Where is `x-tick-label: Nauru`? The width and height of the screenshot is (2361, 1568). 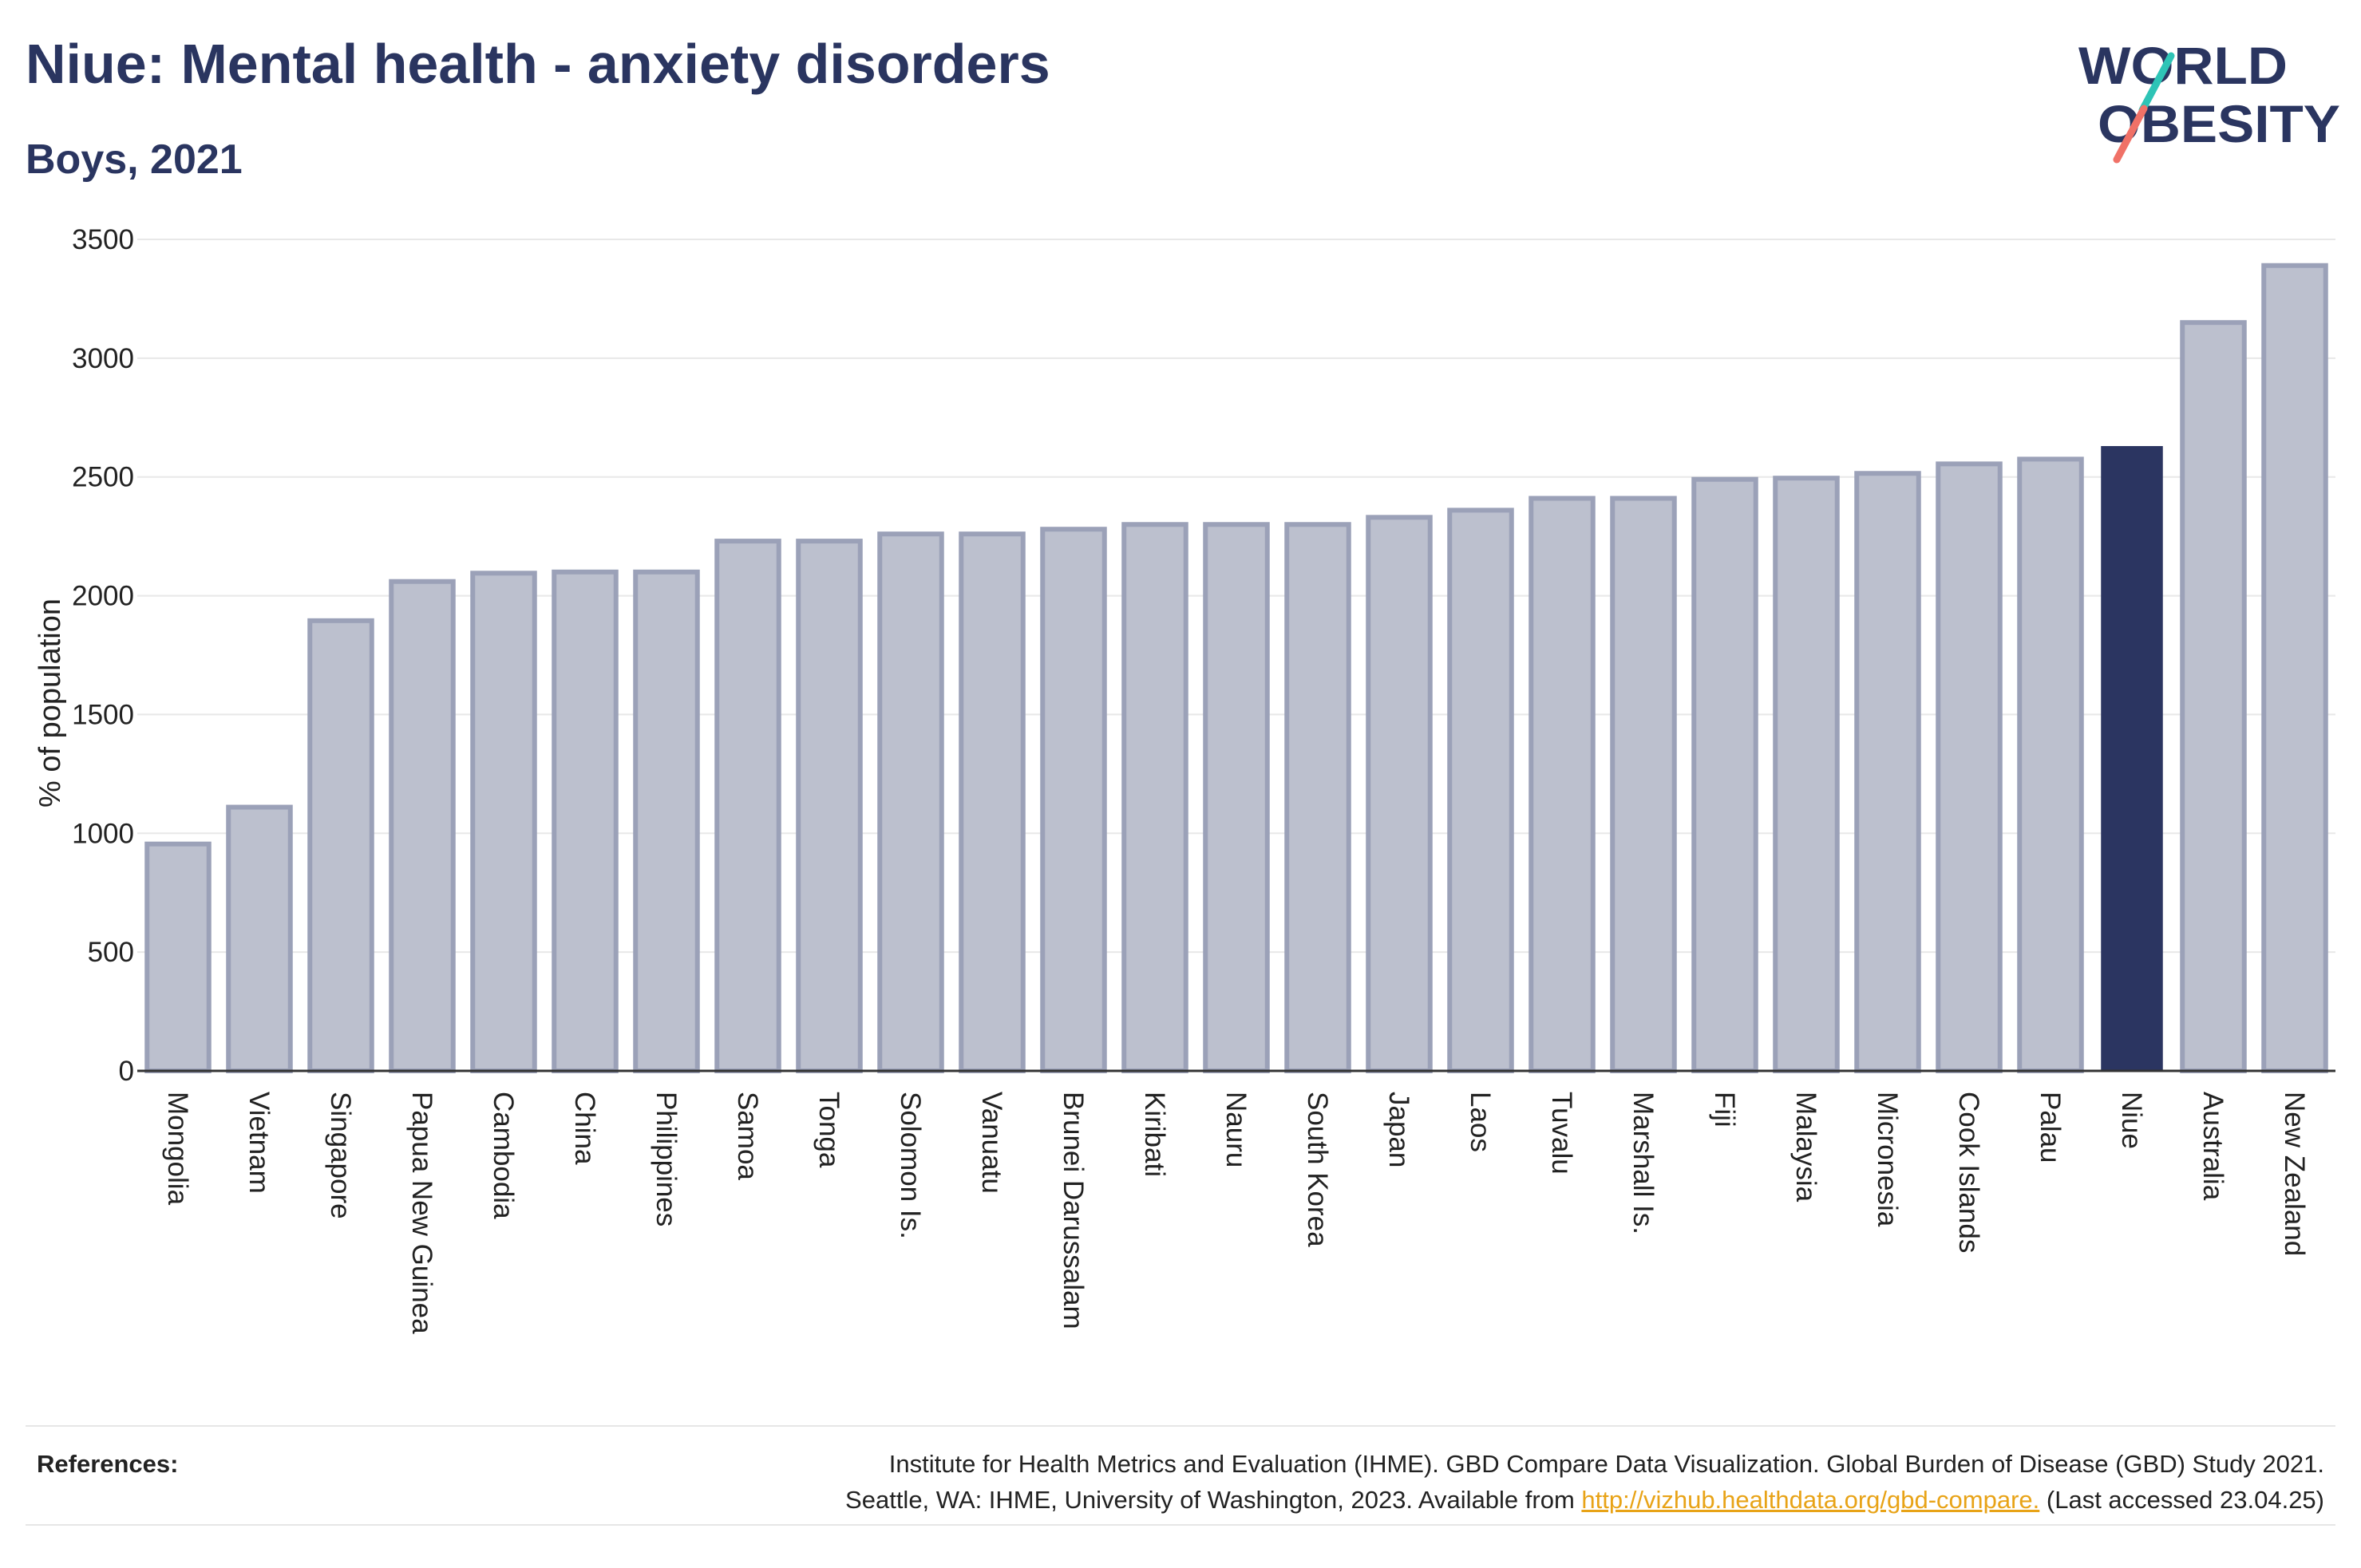 x-tick-label: Nauru is located at coordinates (1236, 1129).